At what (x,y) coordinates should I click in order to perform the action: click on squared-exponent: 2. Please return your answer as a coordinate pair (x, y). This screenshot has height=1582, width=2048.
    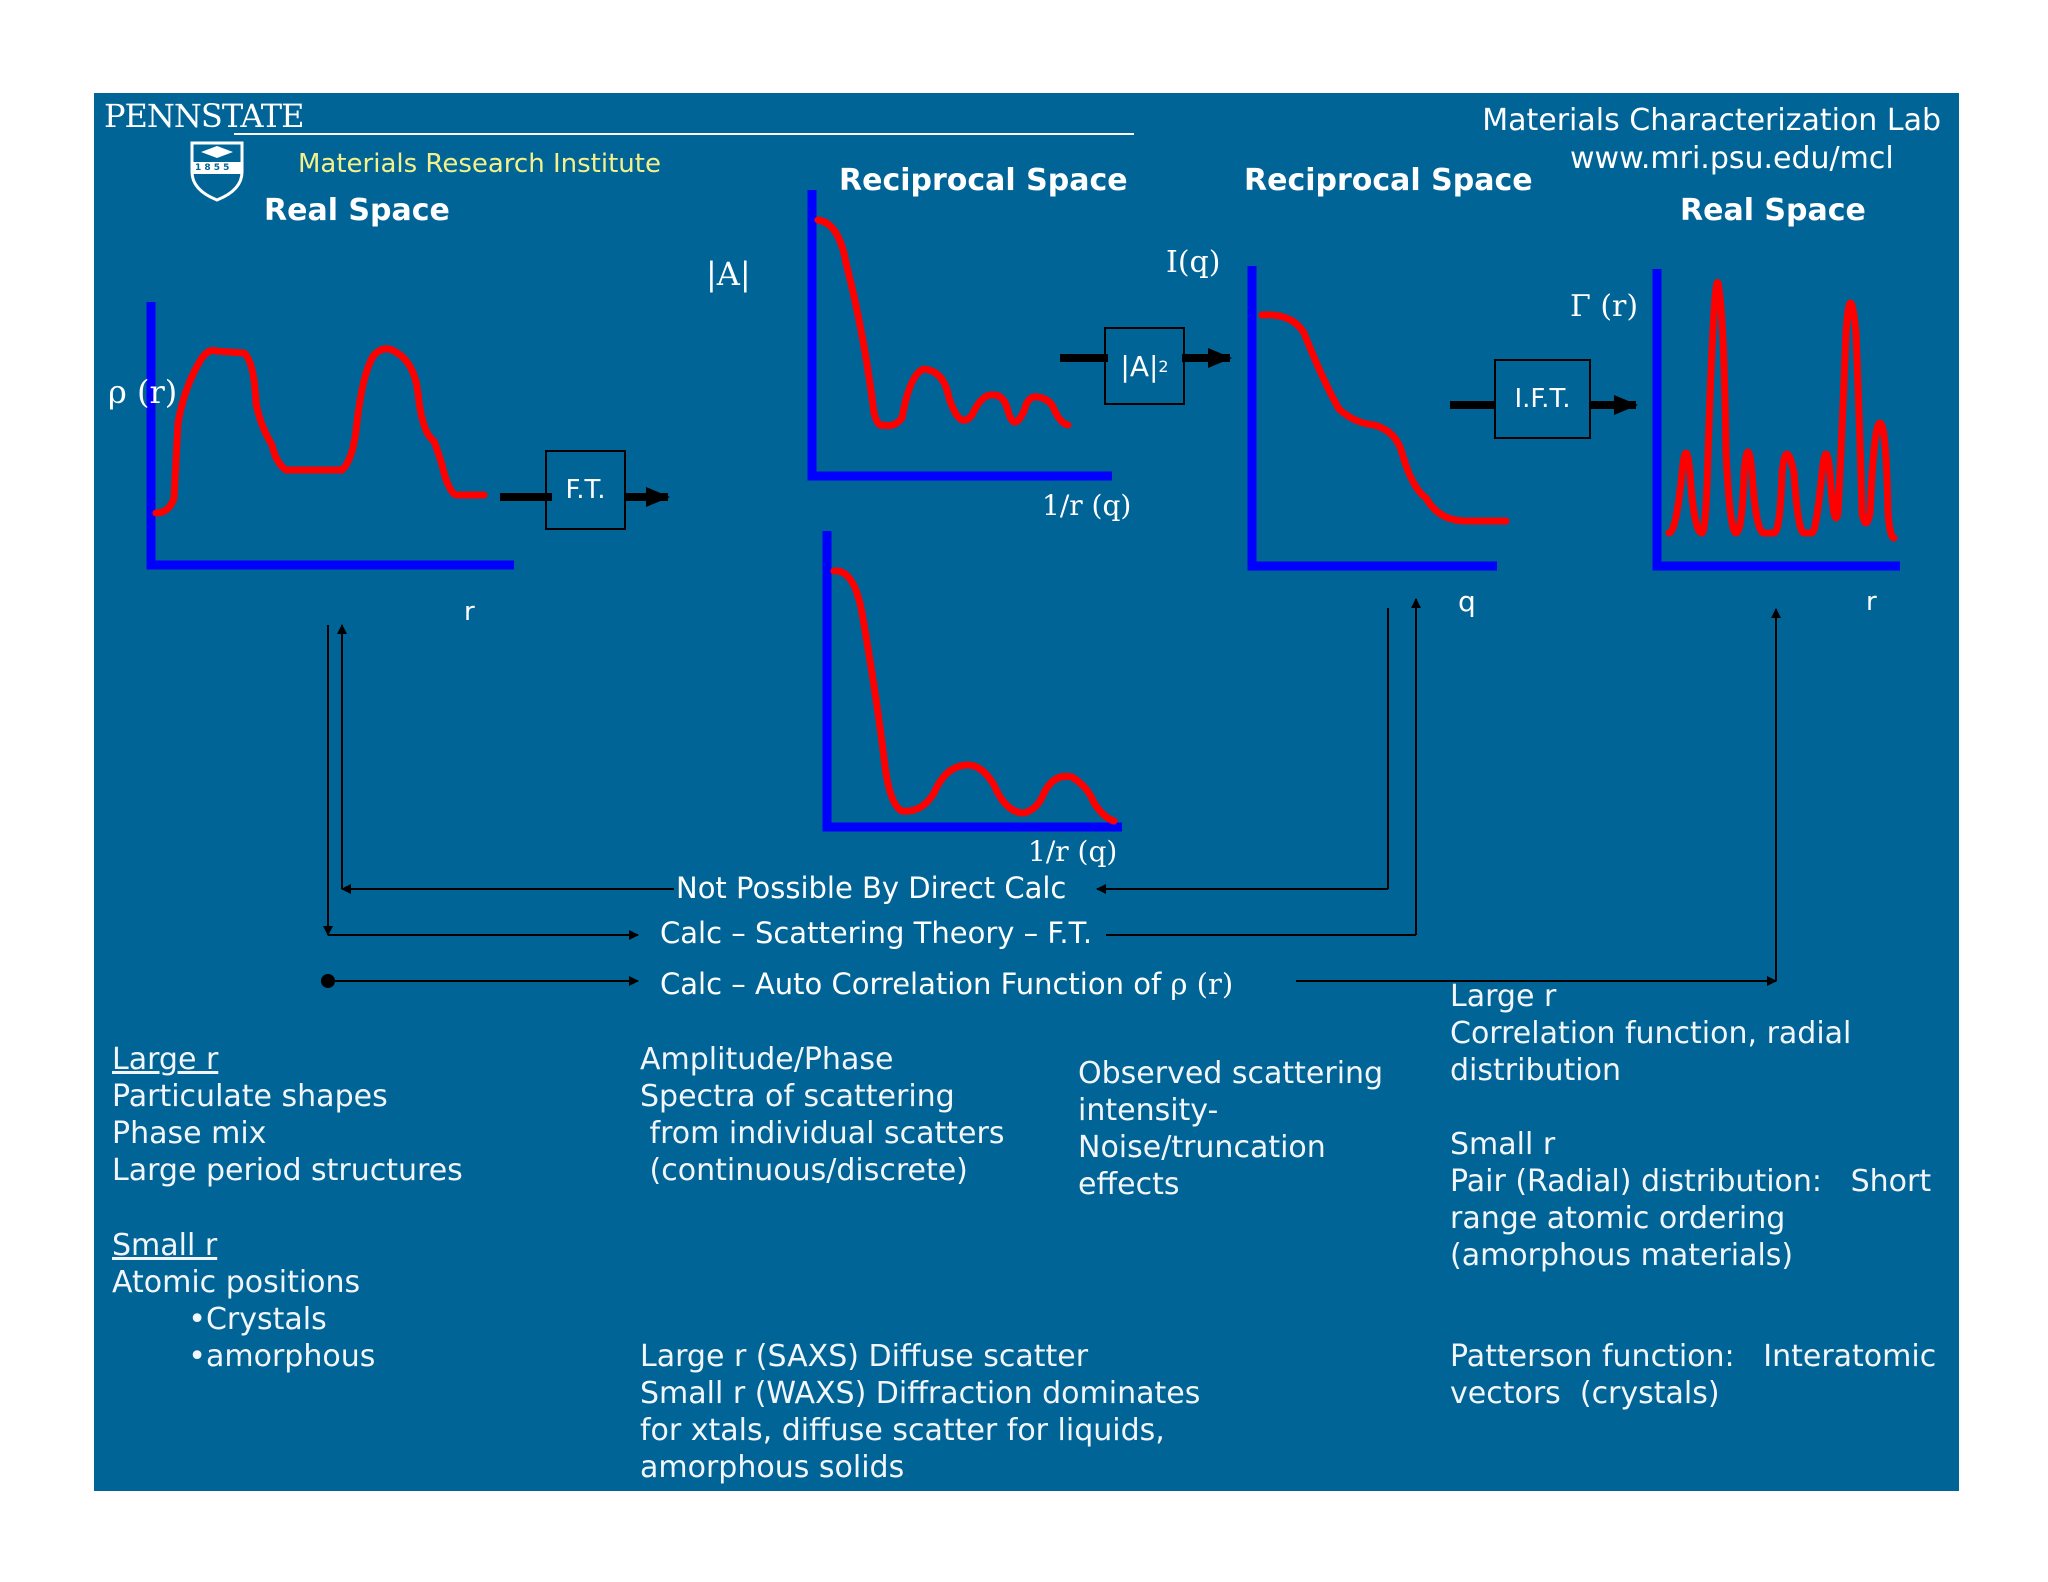
    Looking at the image, I should click on (1163, 366).